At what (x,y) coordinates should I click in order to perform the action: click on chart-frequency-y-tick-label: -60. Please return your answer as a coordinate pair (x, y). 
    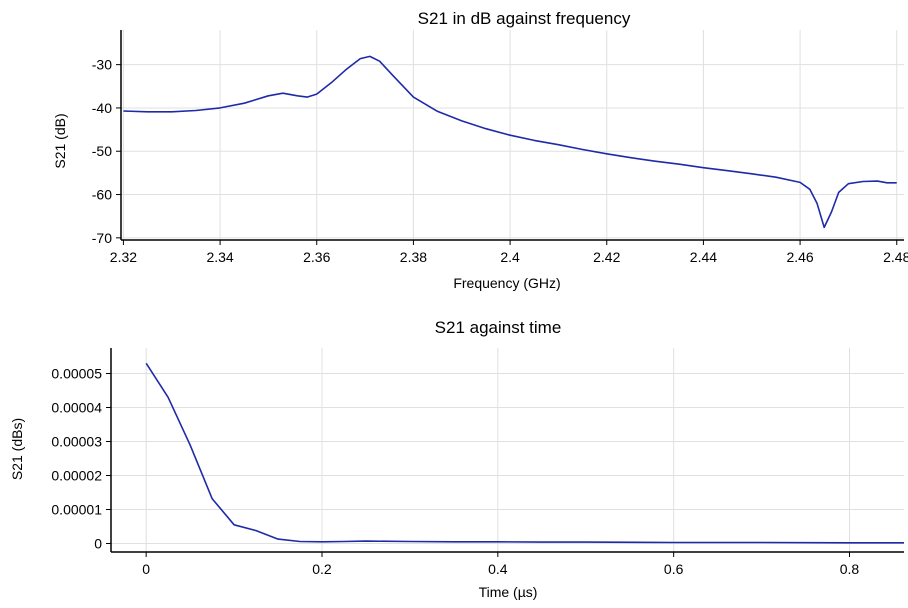
    Looking at the image, I should click on (102, 195).